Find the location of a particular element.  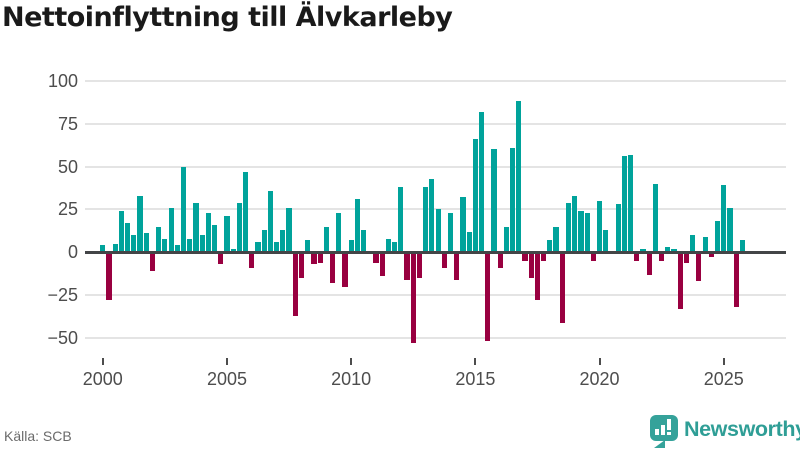

icon-exclamation-stem is located at coordinates (669, 424).